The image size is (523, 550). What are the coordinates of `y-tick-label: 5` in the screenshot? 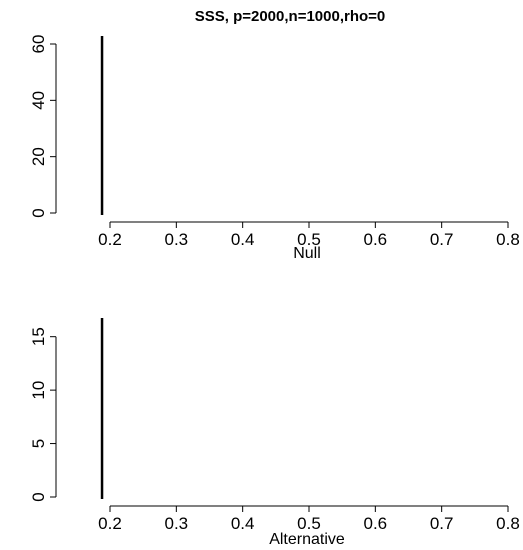 It's located at (38, 443).